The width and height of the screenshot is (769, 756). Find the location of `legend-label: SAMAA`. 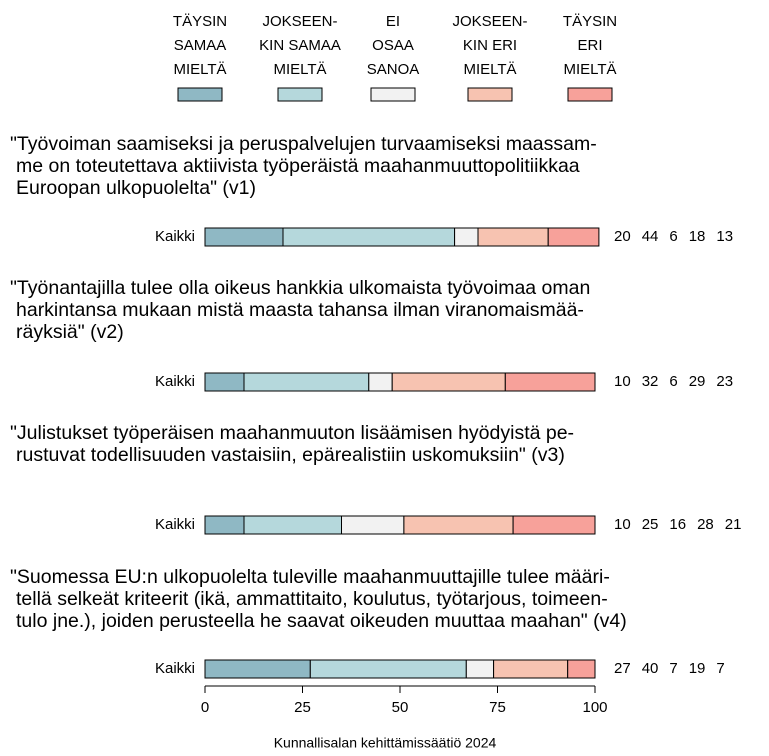

legend-label: SAMAA is located at coordinates (200, 45).